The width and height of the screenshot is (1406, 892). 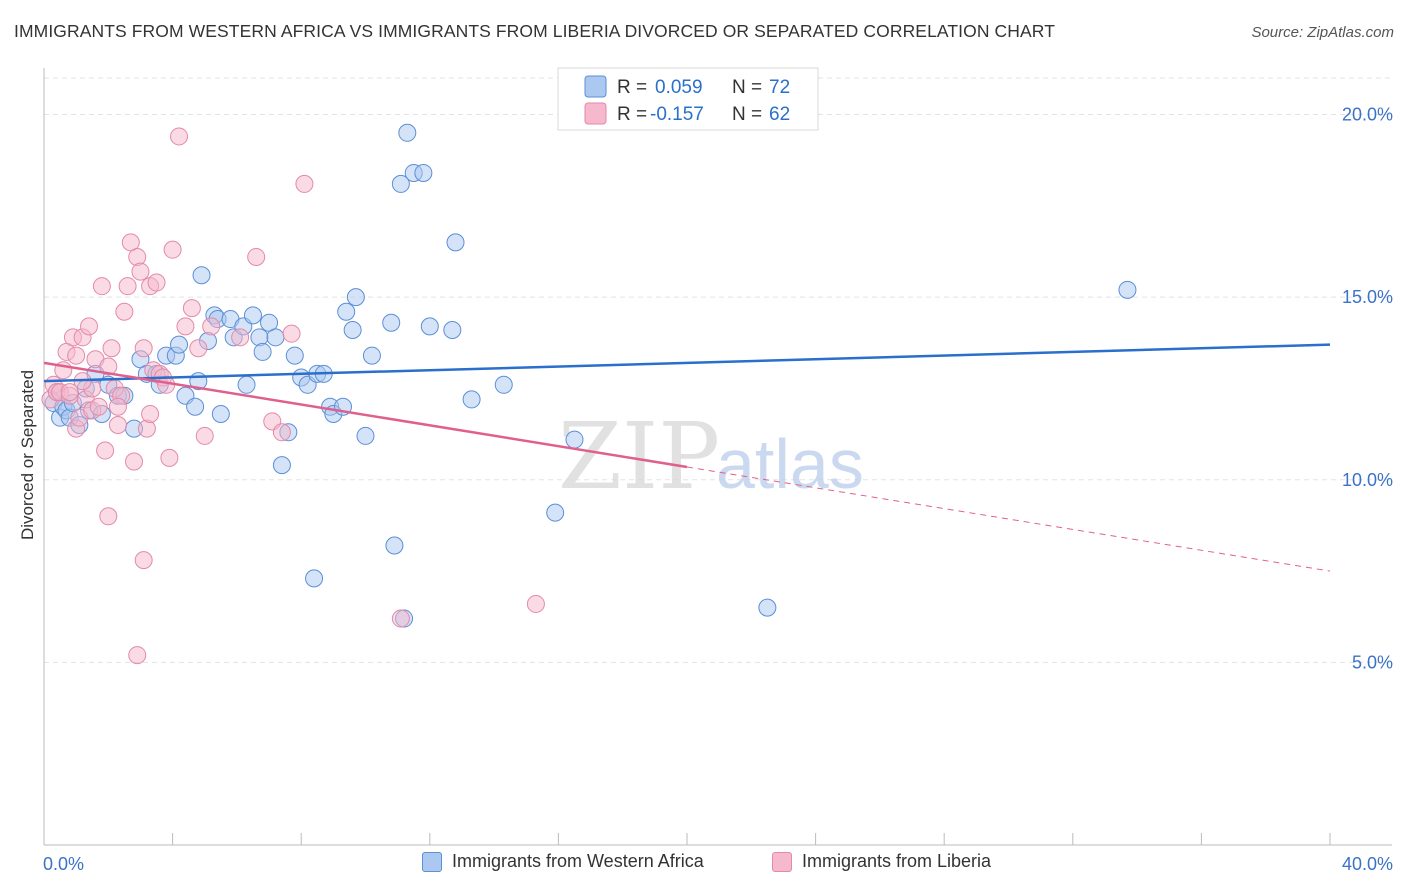 I want to click on trendline-western-africa, so click(x=687, y=363).